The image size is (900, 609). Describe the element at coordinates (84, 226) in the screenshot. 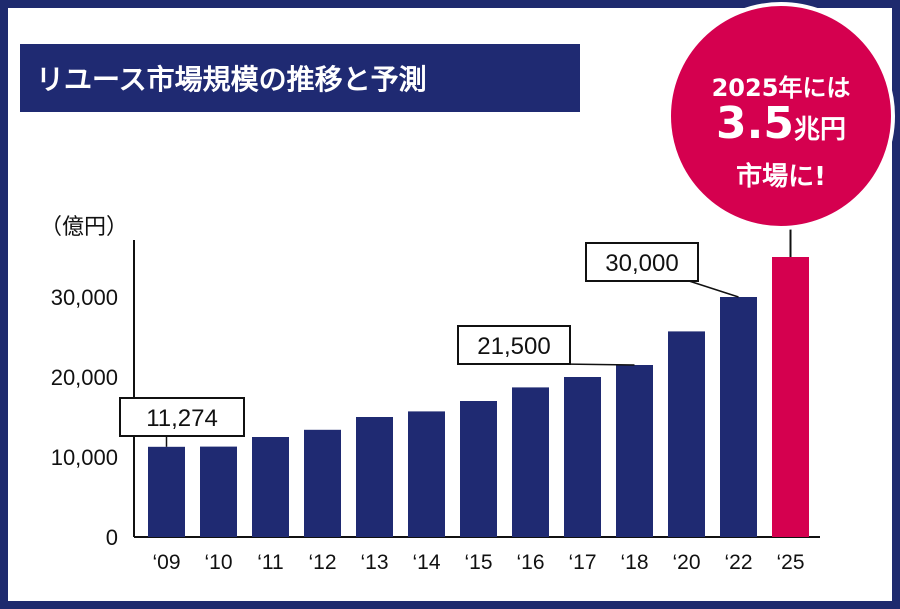

I see `y-unit-label: （億円）` at that location.